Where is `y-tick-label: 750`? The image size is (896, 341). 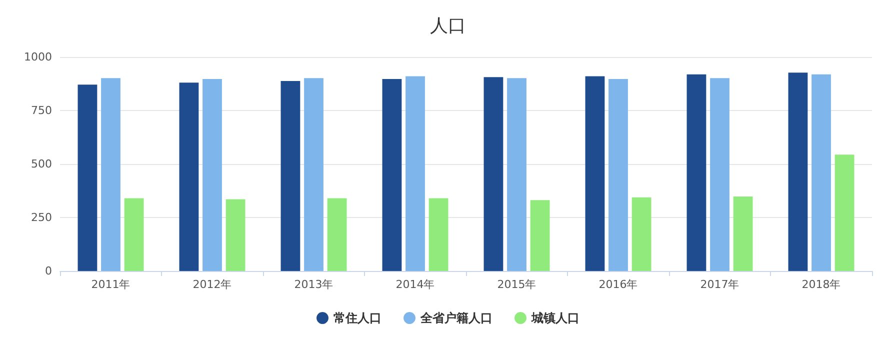 y-tick-label: 750 is located at coordinates (41, 110).